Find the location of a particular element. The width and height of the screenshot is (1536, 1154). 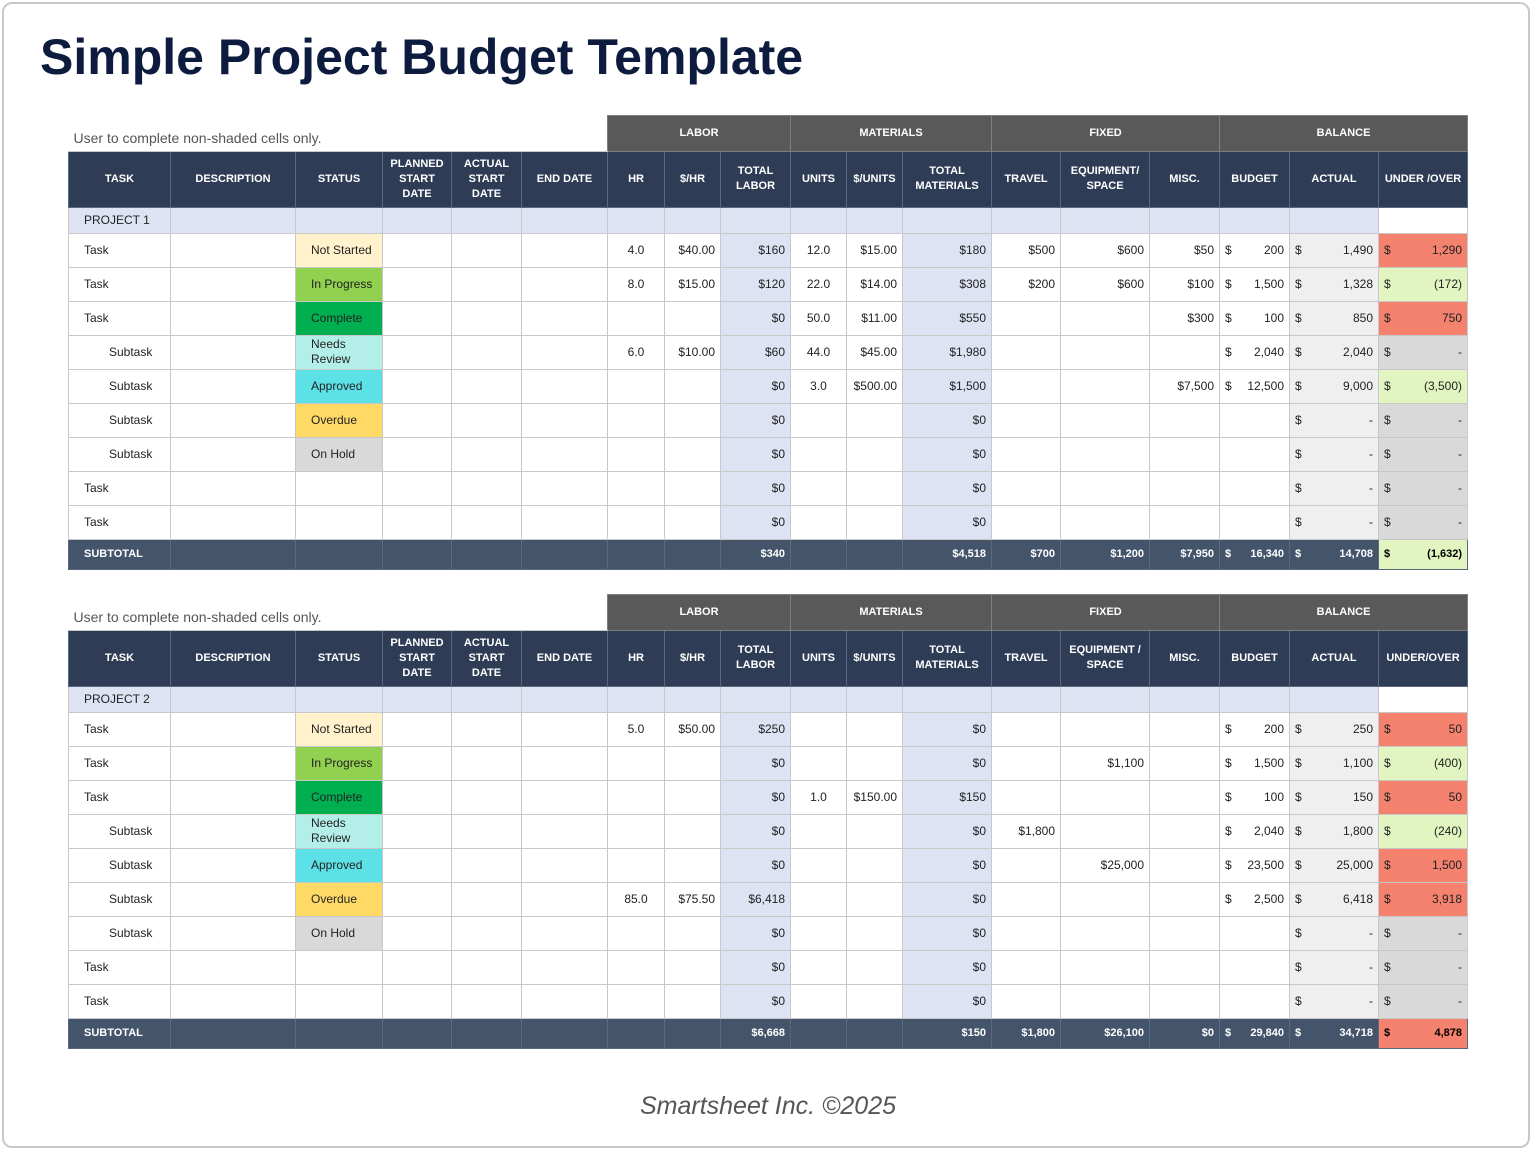

accounting: $250 is located at coordinates (1334, 729).